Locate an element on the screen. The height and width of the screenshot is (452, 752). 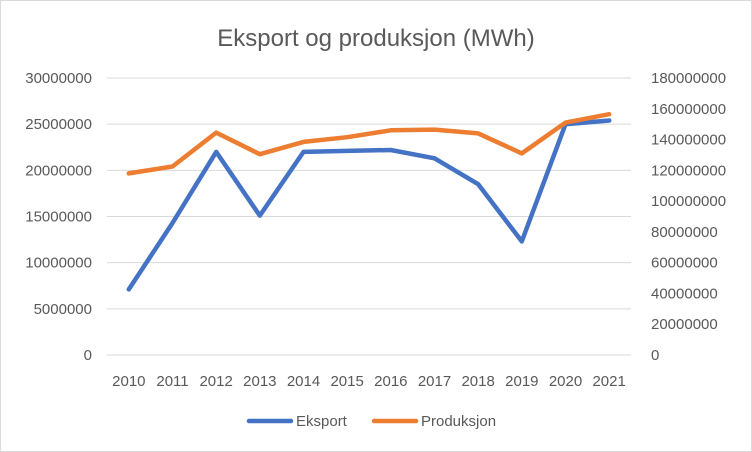
x-tick-label: 2015 is located at coordinates (346, 381).